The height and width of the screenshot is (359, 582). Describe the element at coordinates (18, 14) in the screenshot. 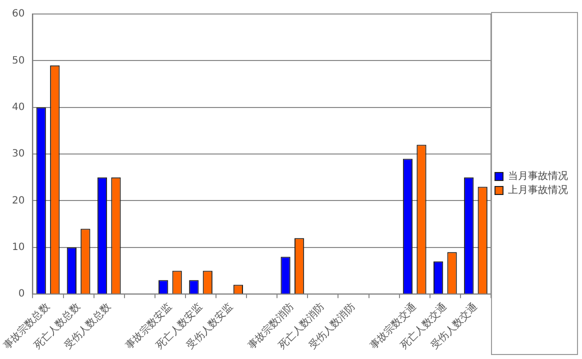

I see `y-tick-label: 60` at that location.